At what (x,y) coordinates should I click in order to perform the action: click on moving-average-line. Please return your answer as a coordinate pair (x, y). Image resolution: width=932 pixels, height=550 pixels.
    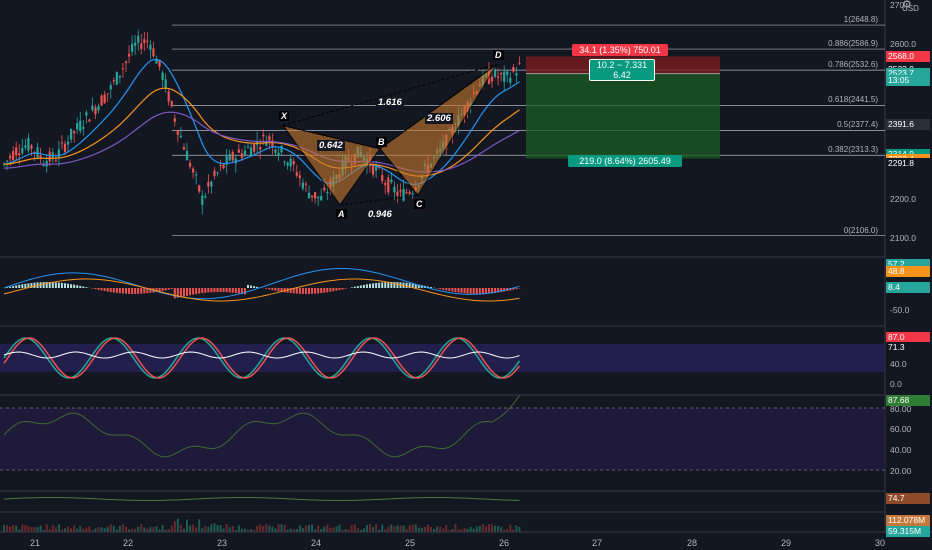
    Looking at the image, I should click on (261, 121).